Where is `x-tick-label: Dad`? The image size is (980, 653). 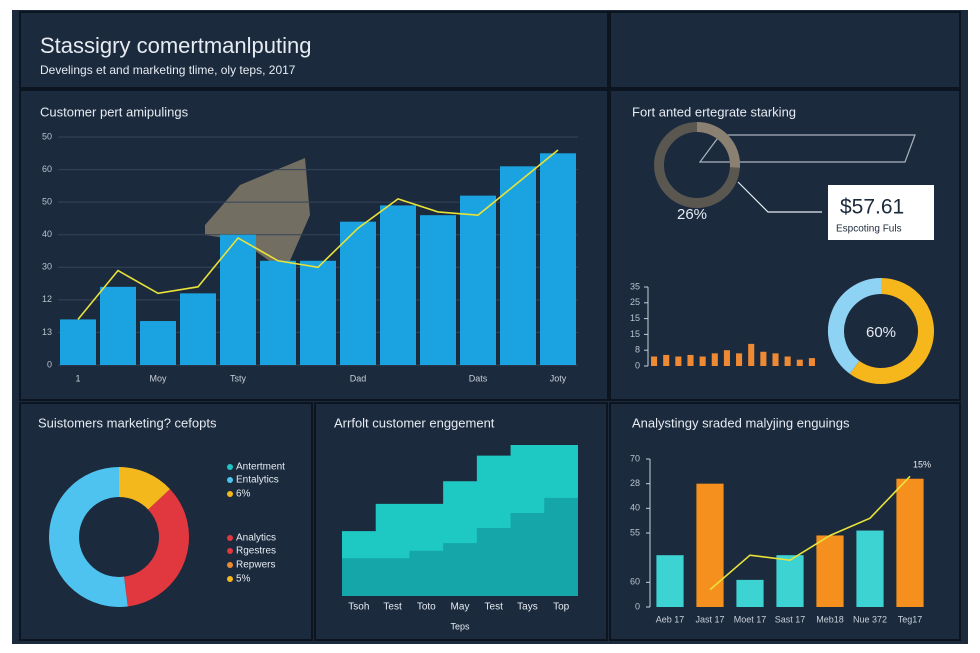 x-tick-label: Dad is located at coordinates (358, 378).